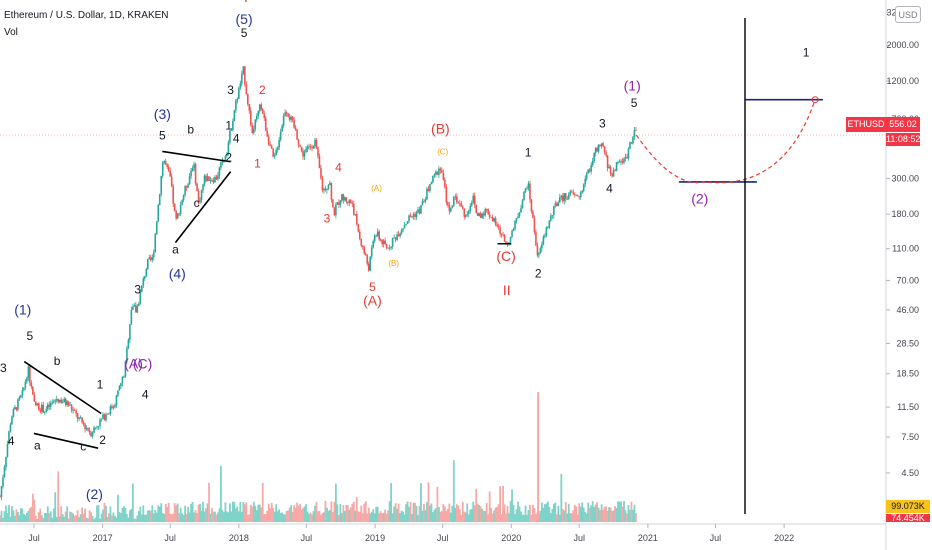  I want to click on wave-label: 2, so click(102, 440).